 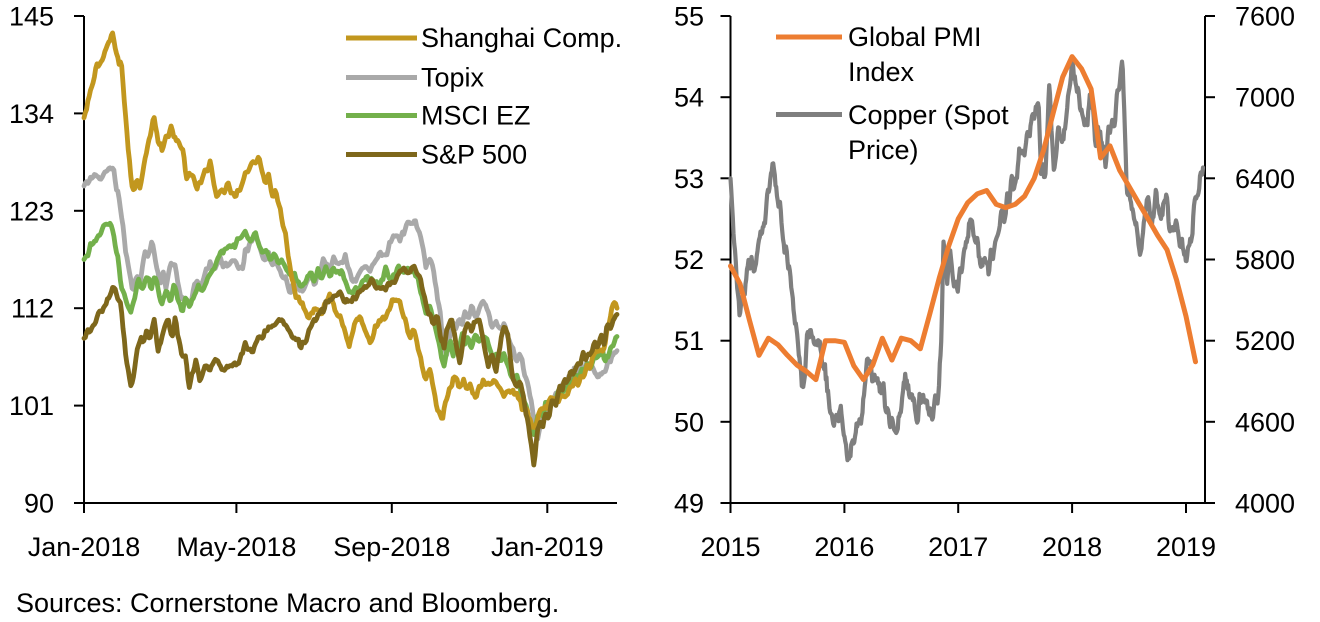 I want to click on svg-text: 4600, so click(x=1265, y=422).